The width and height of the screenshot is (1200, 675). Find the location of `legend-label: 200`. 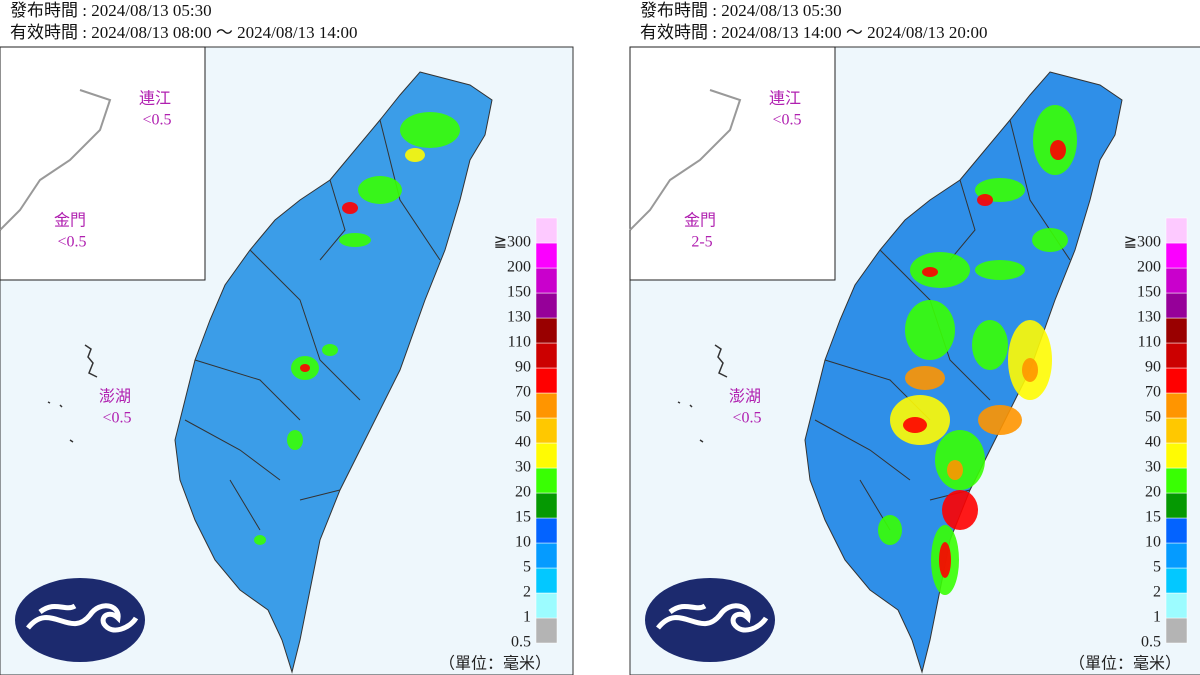

legend-label: 200 is located at coordinates (519, 267).